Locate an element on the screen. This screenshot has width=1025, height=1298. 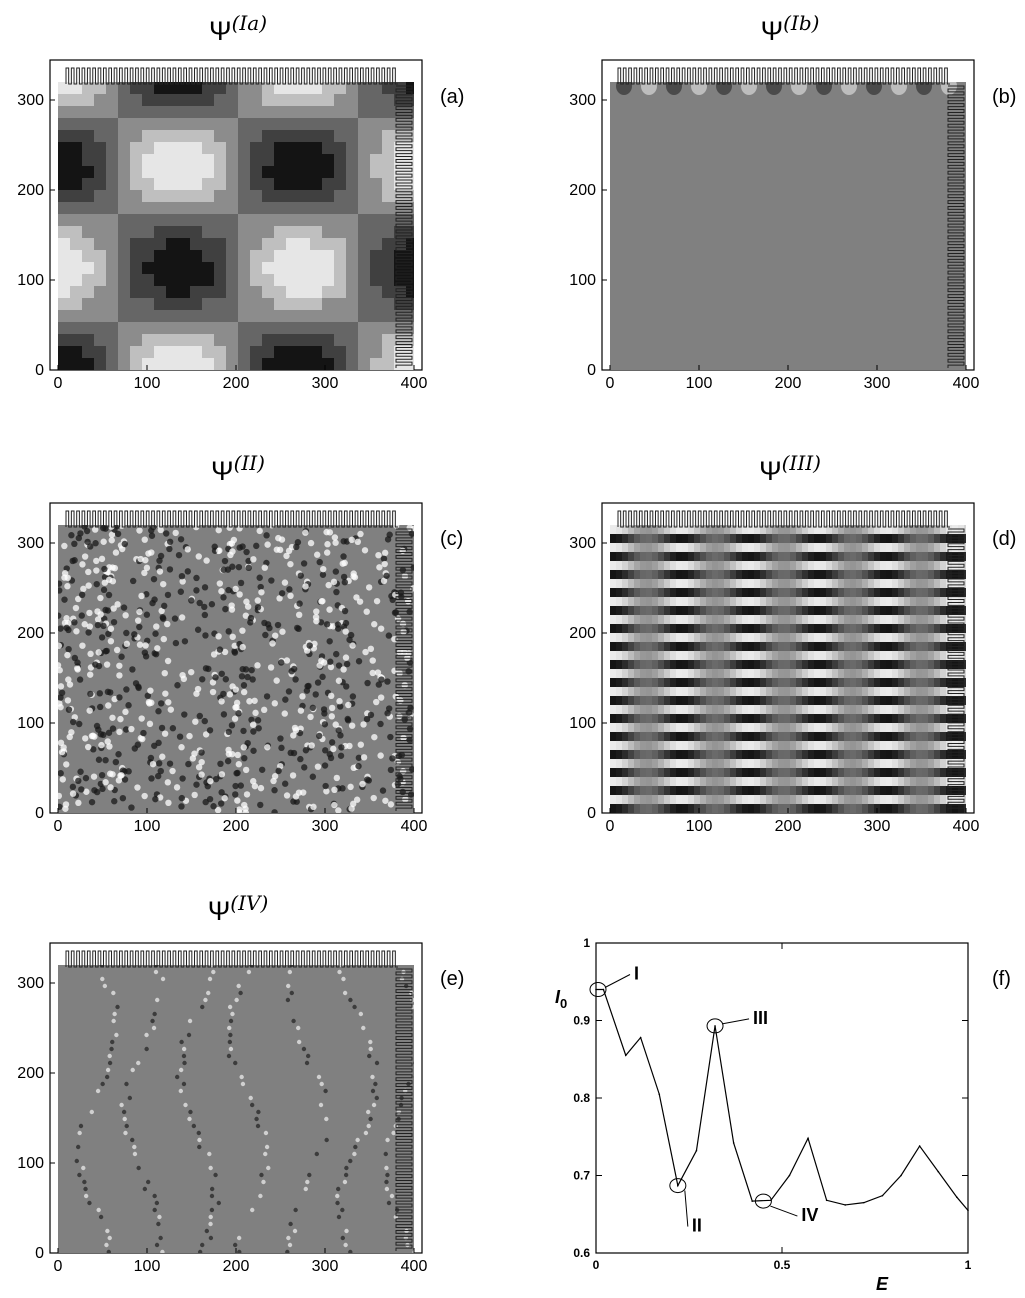
title-superscript: (Ib) is located at coordinates (801, 23).